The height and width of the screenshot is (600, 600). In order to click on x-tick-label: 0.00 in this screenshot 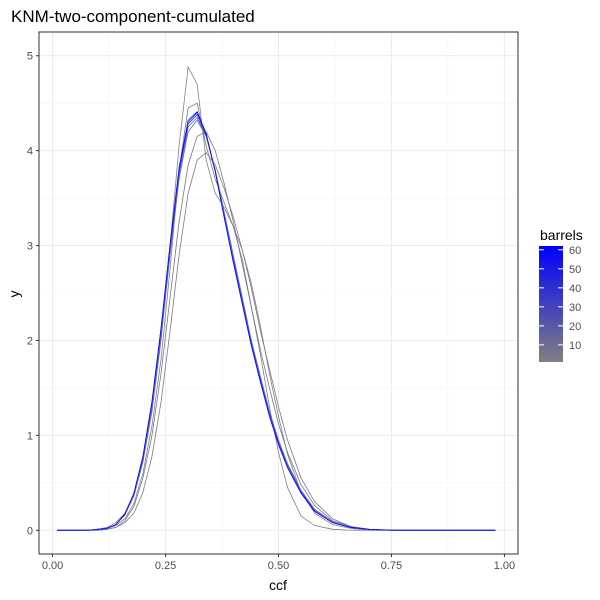, I will do `click(52, 566)`.